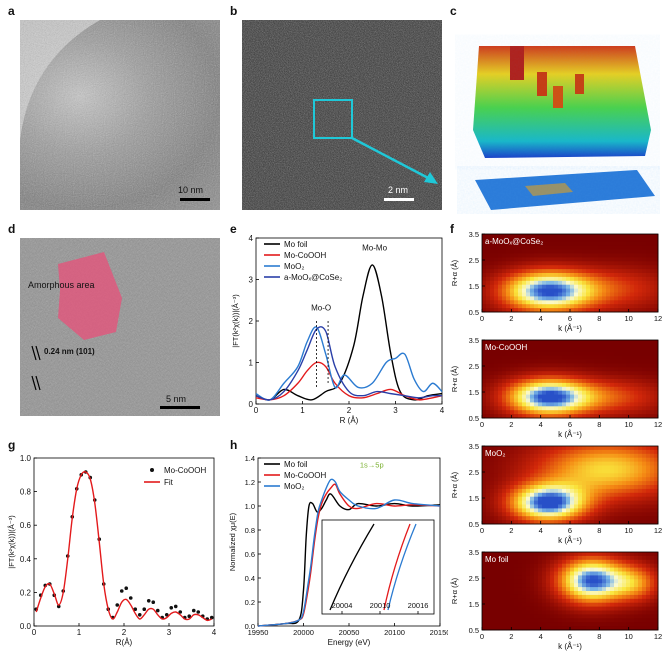 This screenshot has height=663, width=665. What do you see at coordinates (482, 424) in the screenshot?
I see `f-map-1-xtick-label: 0` at bounding box center [482, 424].